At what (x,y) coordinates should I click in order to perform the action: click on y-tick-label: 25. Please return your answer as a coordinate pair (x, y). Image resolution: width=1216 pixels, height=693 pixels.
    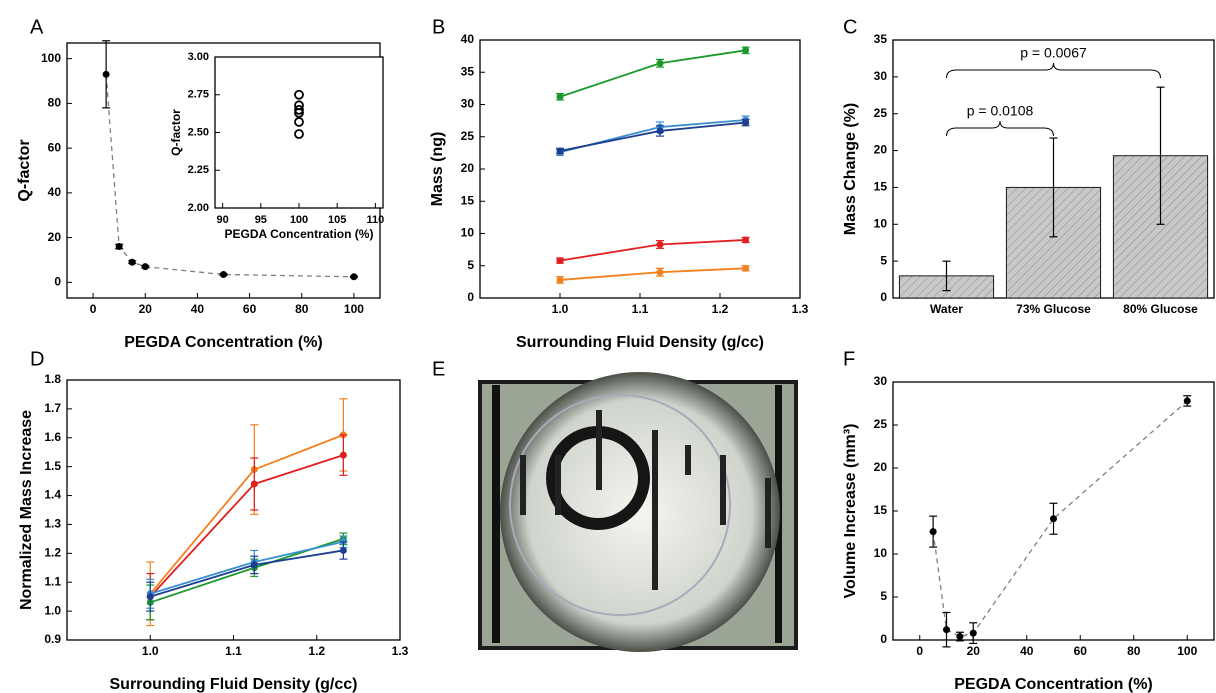
    Looking at the image, I should click on (468, 136).